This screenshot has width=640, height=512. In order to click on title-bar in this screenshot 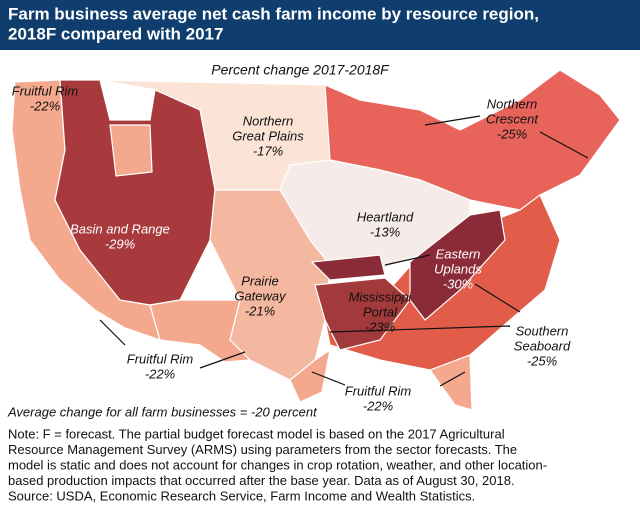, I will do `click(320, 25)`.